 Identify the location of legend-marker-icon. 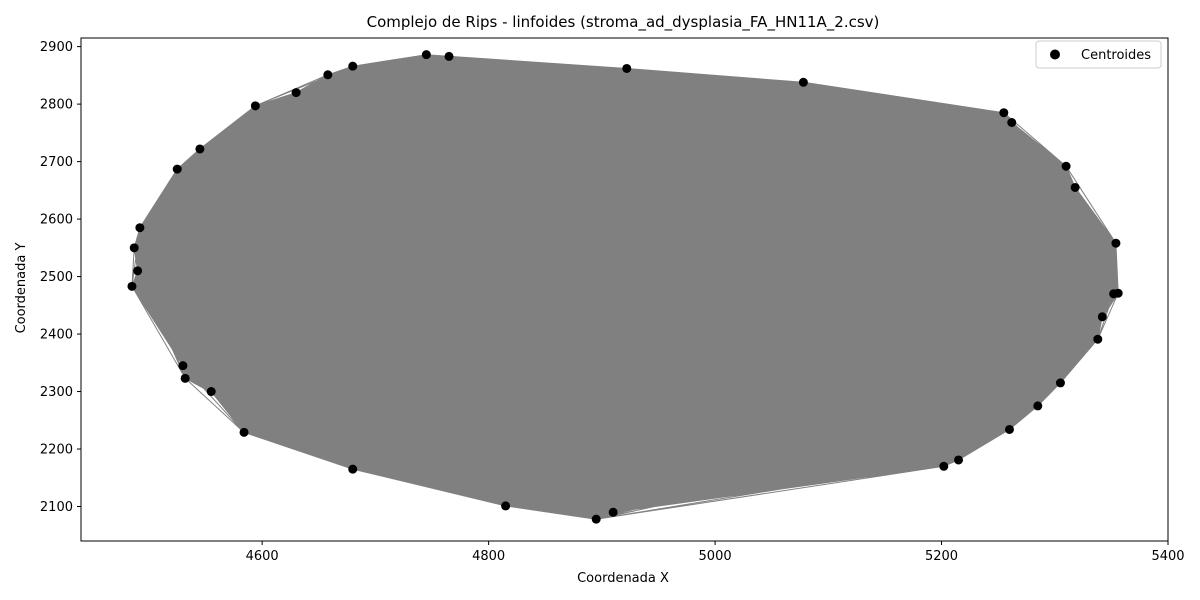
(1055, 54).